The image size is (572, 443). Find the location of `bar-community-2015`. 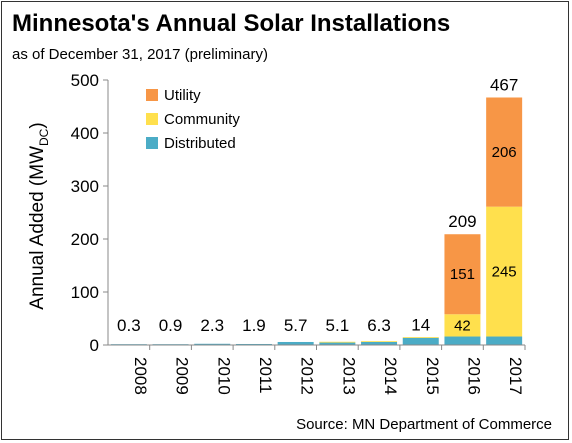

bar-community-2015 is located at coordinates (420, 337).